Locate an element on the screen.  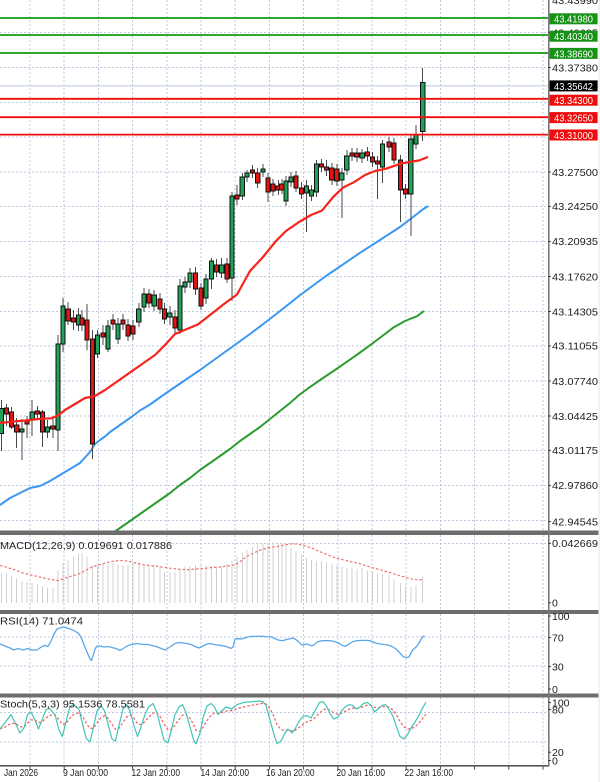
svg-text: 14 Jan 20:00 is located at coordinates (225, 773).